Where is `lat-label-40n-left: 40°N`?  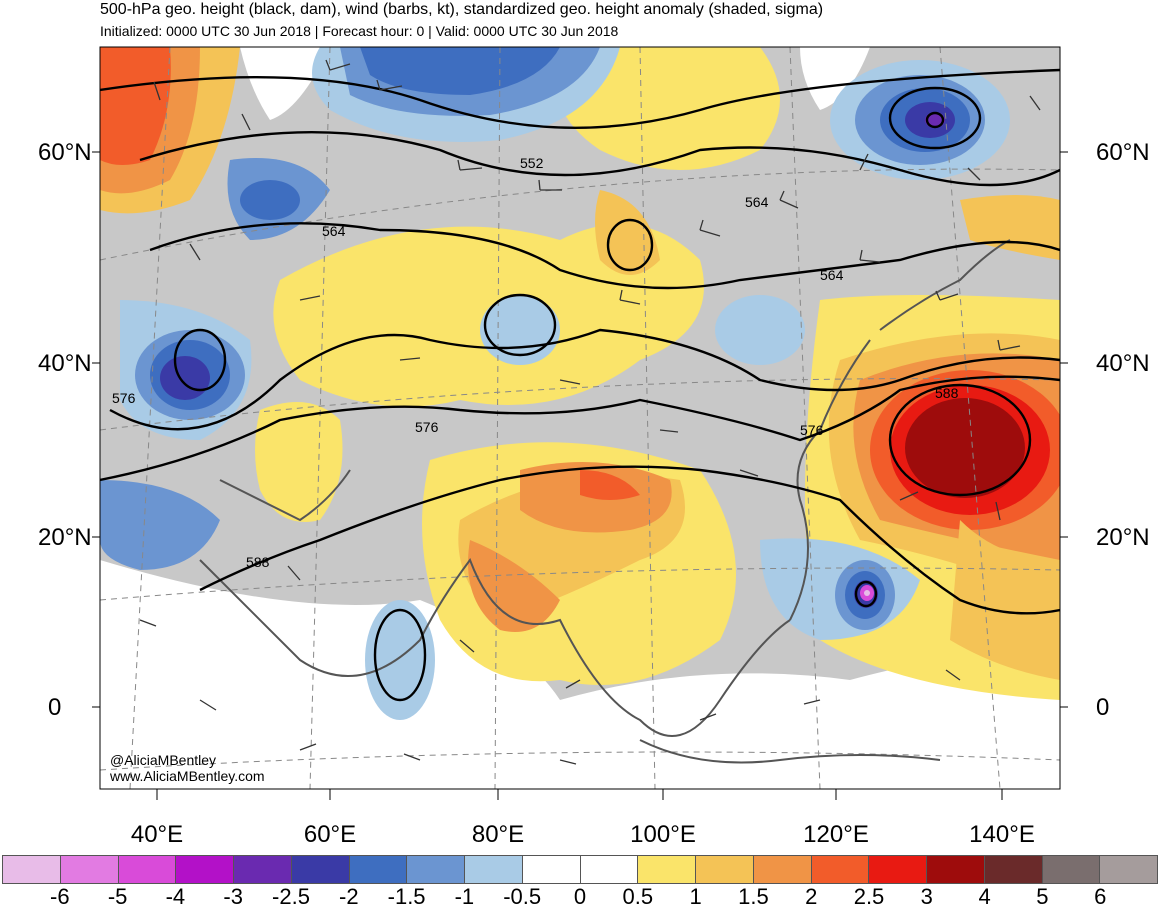
lat-label-40n-left: 40°N is located at coordinates (65, 363).